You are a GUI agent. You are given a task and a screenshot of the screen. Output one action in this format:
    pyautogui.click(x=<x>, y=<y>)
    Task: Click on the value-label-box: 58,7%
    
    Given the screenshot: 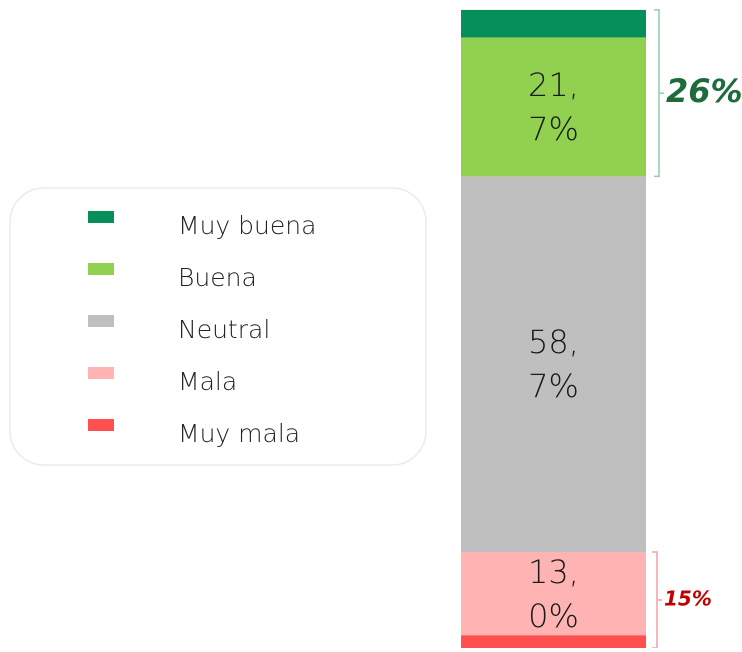 What is the action you would take?
    pyautogui.click(x=553, y=364)
    